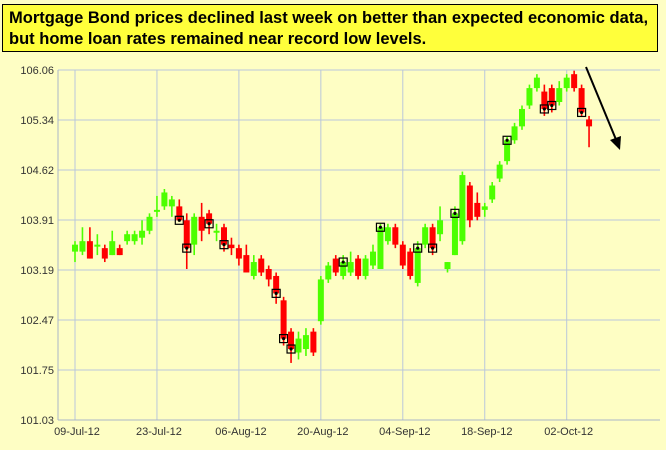  What do you see at coordinates (37, 371) in the screenshot?
I see `y-tick-label: 101.75` at bounding box center [37, 371].